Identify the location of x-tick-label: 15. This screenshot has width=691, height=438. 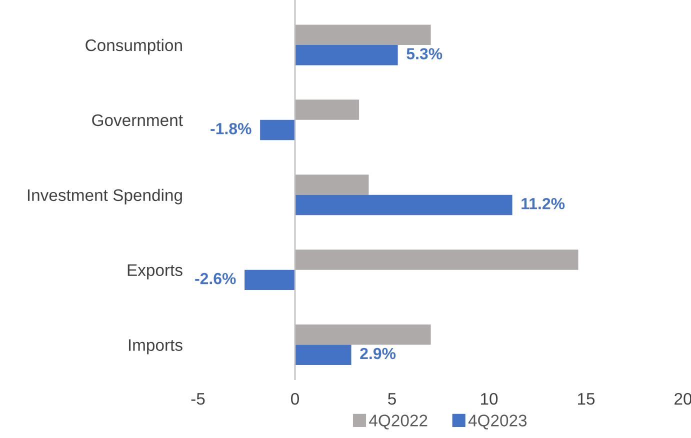
(586, 399).